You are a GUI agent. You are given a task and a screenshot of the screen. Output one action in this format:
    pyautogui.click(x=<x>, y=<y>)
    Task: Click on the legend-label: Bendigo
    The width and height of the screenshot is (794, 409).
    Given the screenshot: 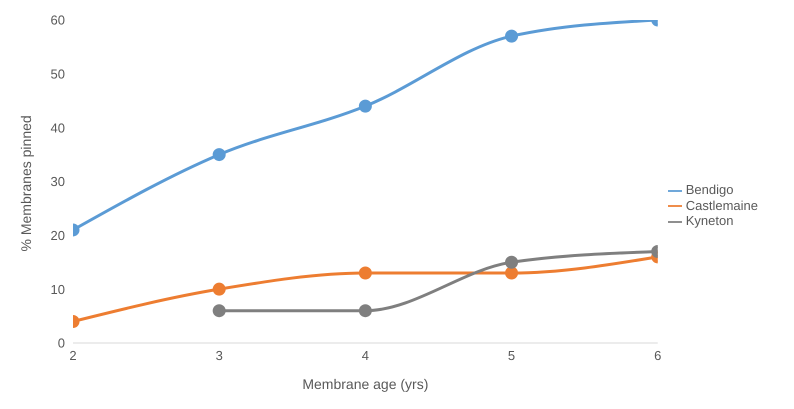 What is the action you would take?
    pyautogui.click(x=710, y=190)
    